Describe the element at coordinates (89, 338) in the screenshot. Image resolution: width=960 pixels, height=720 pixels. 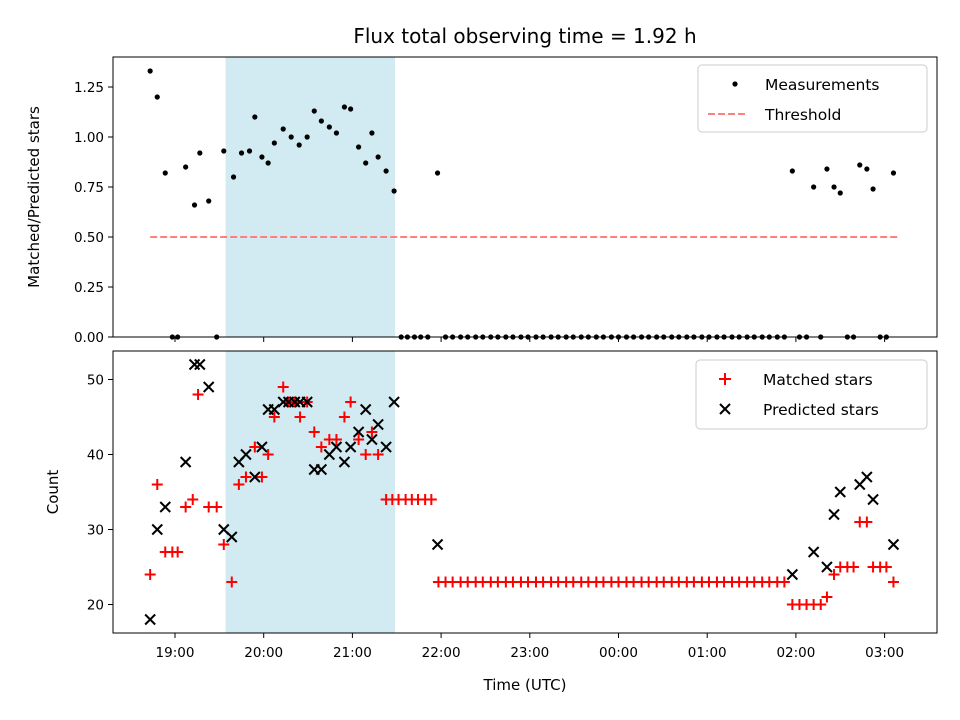
I see `top-y-tick-label: 0.00` at that location.